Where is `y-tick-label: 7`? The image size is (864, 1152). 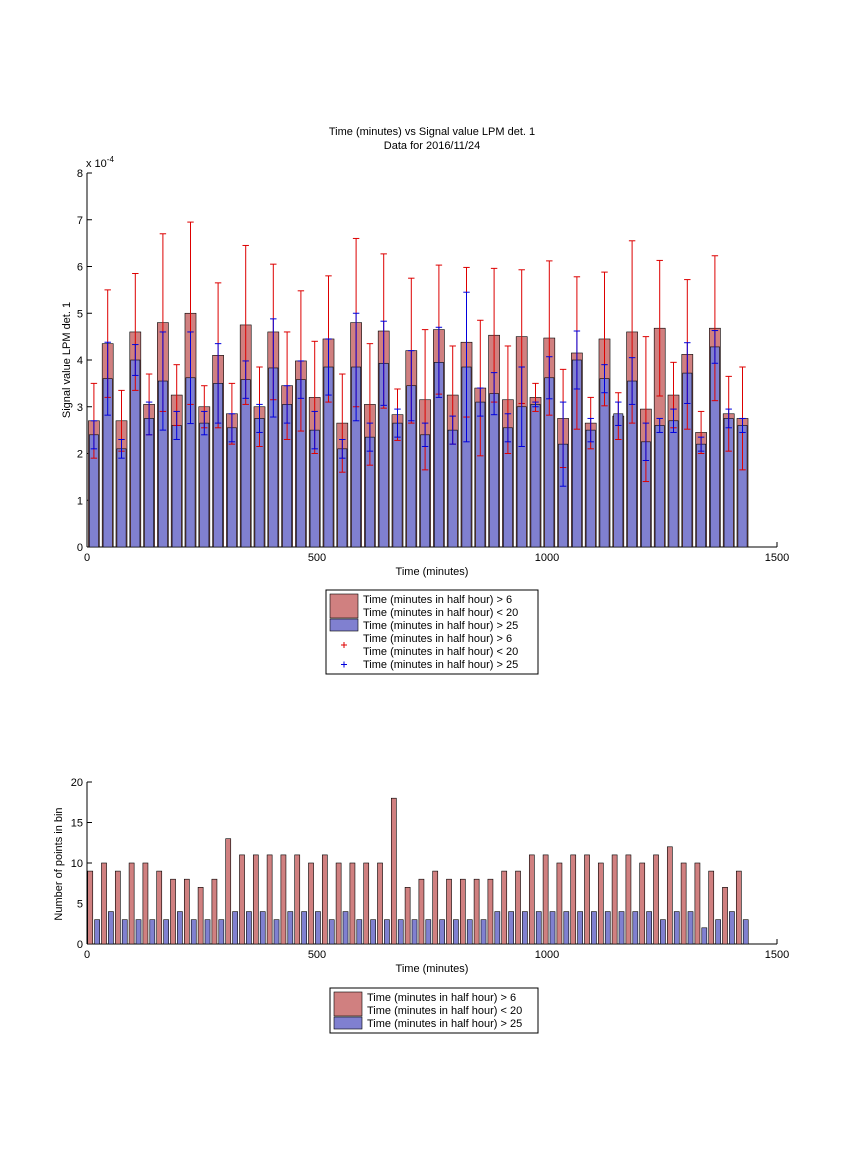
y-tick-label: 7 is located at coordinates (80, 221).